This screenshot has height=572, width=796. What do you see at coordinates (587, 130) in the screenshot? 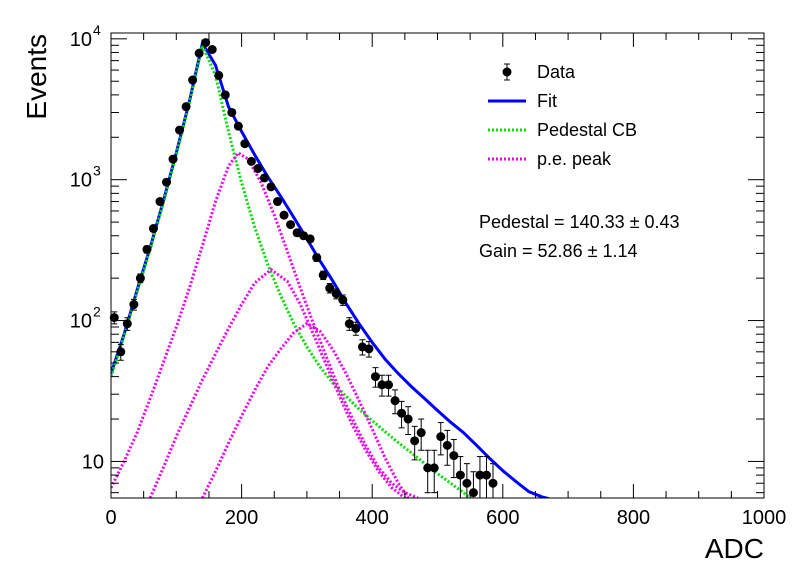
I see `legend-label: Pedestal CB` at bounding box center [587, 130].